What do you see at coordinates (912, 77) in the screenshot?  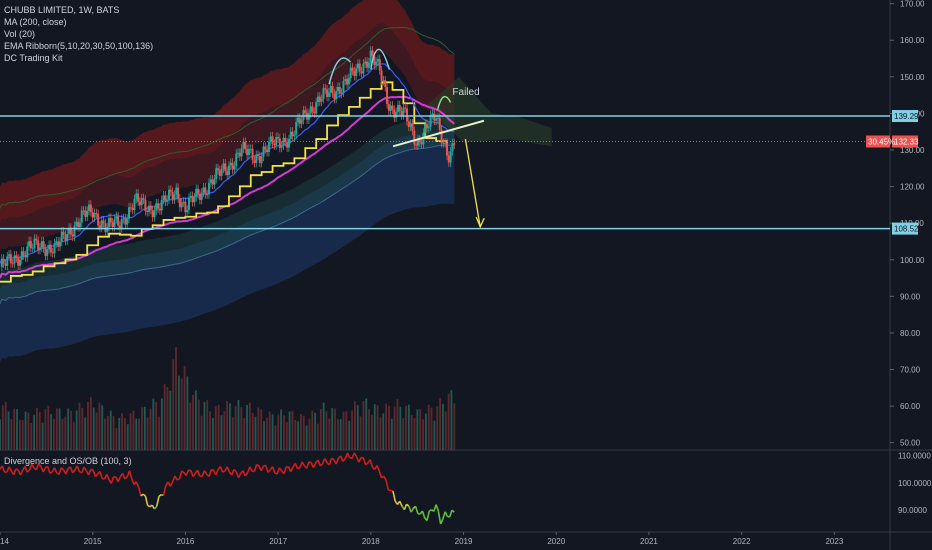 I see `price-tick-label: 150.00` at bounding box center [912, 77].